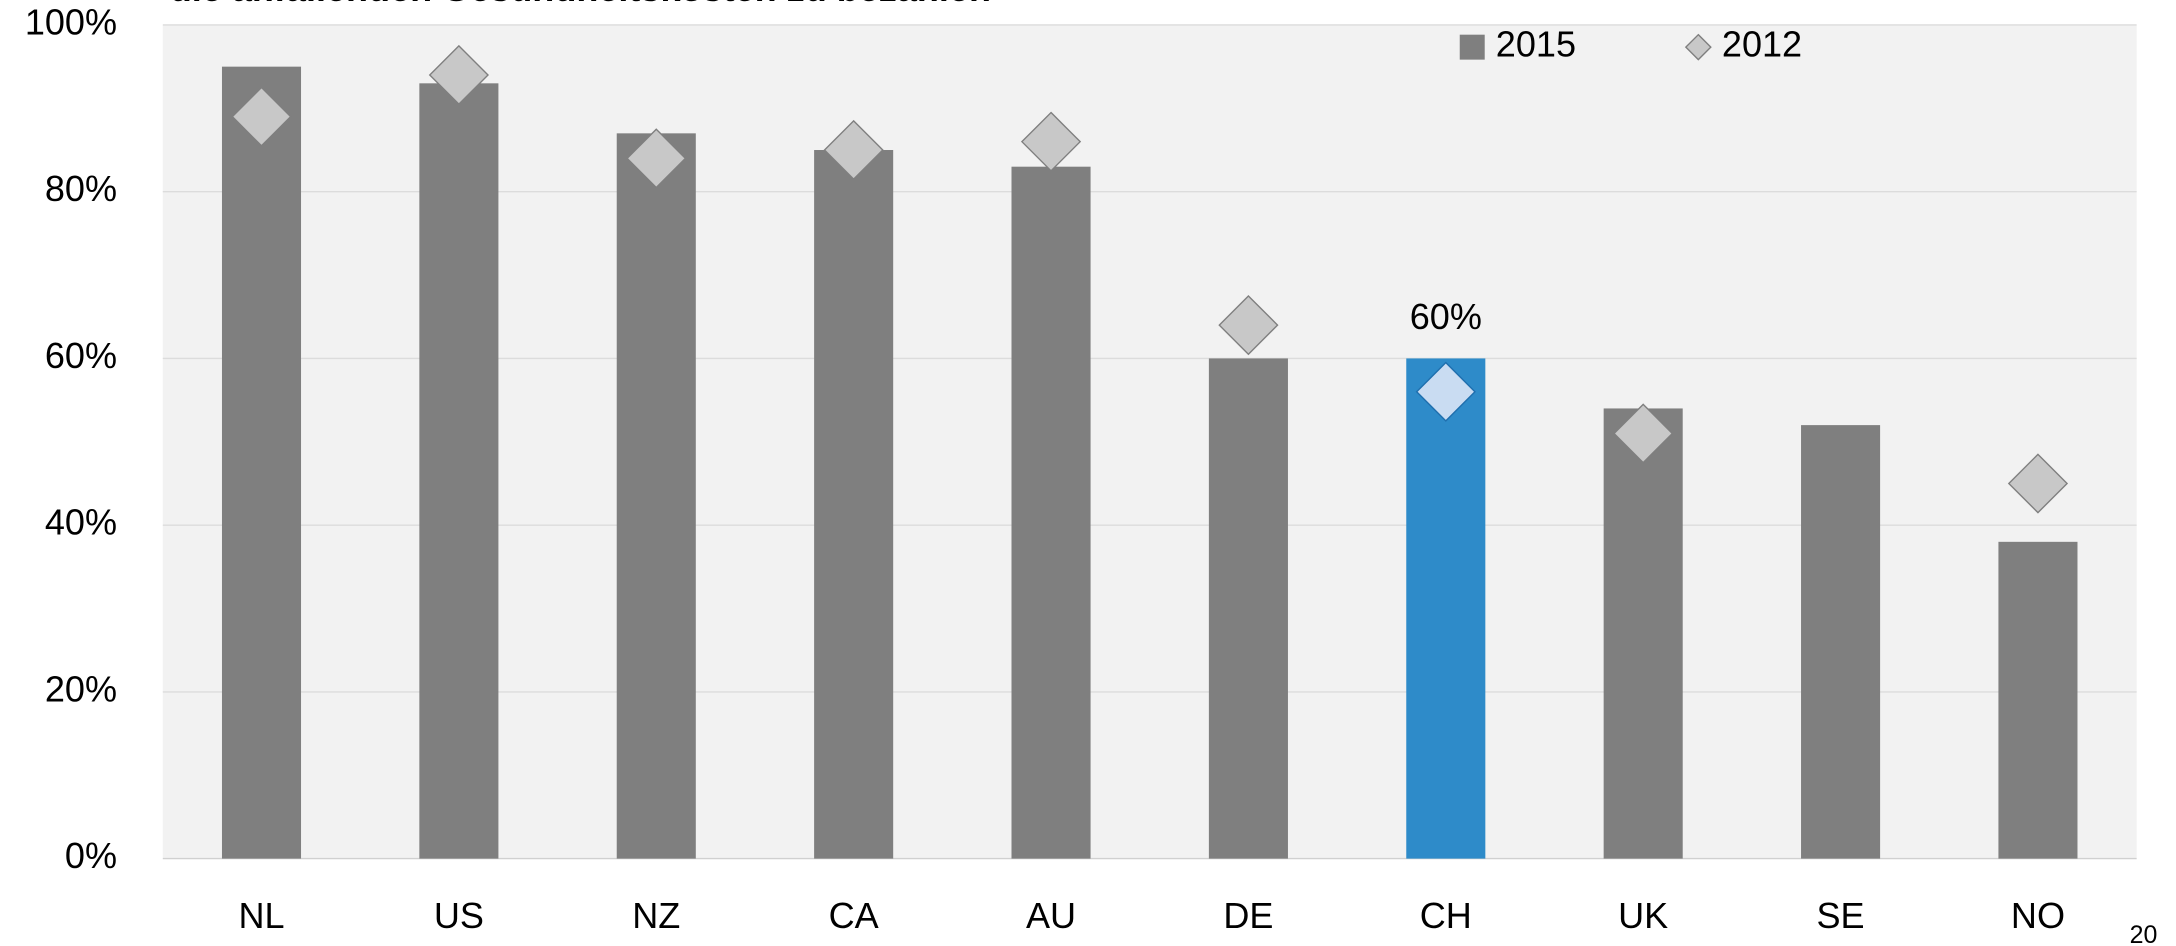 This screenshot has height=946, width=2176. What do you see at coordinates (261, 915) in the screenshot?
I see `x-tick-label: NL` at bounding box center [261, 915].